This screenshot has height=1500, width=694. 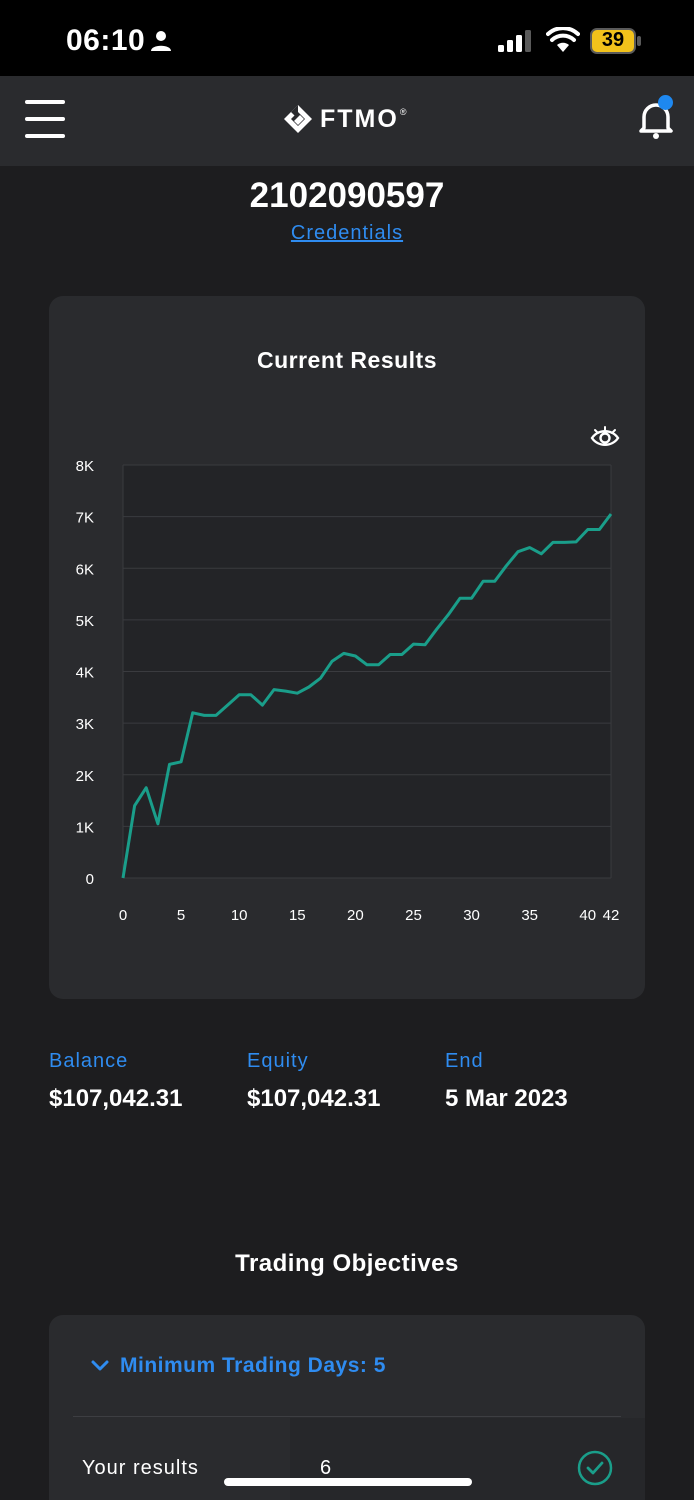 I want to click on logo-text: FTMO, so click(x=359, y=118).